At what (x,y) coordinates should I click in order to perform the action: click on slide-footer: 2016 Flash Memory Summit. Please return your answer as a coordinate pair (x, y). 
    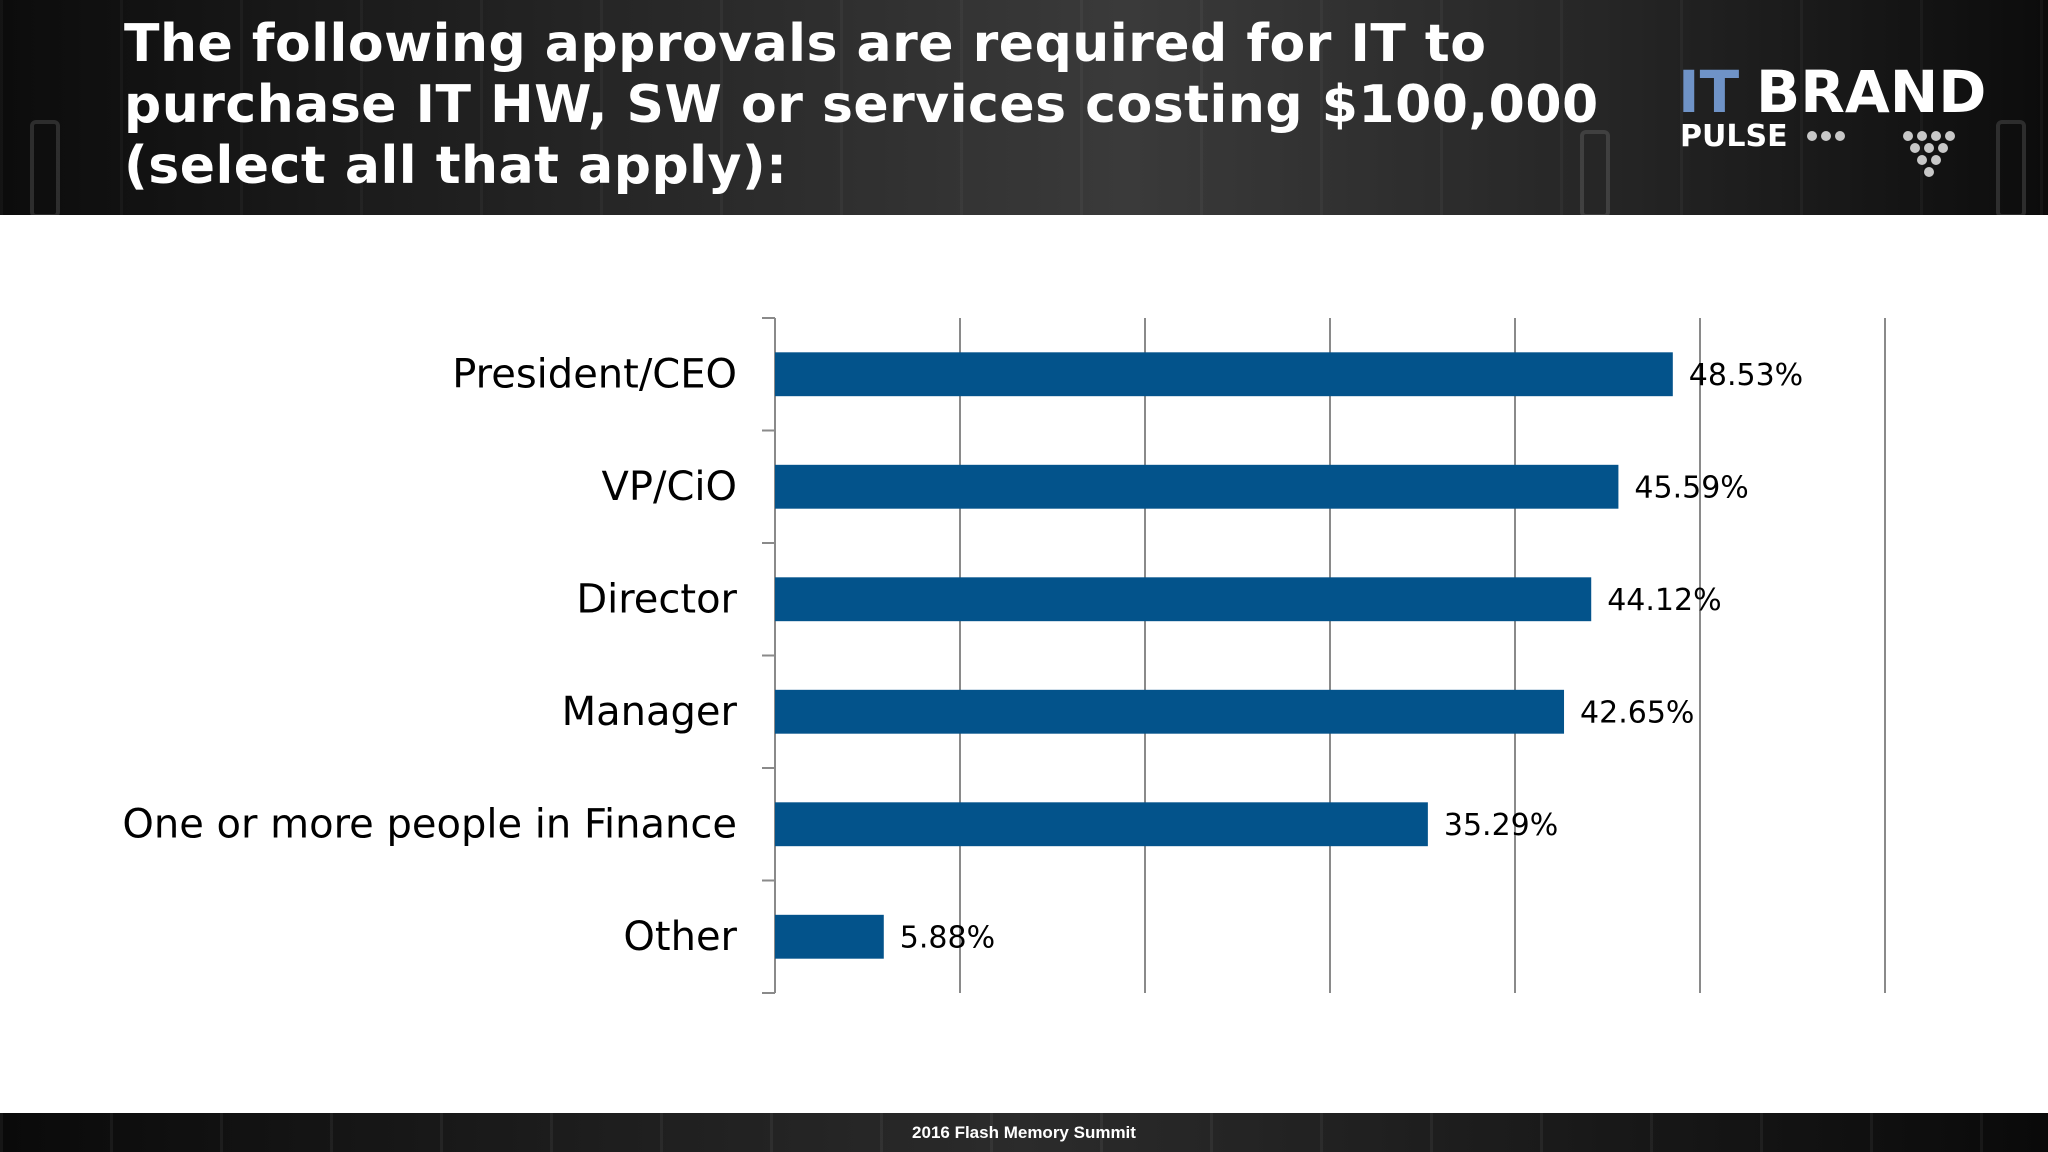
    Looking at the image, I should click on (1024, 1132).